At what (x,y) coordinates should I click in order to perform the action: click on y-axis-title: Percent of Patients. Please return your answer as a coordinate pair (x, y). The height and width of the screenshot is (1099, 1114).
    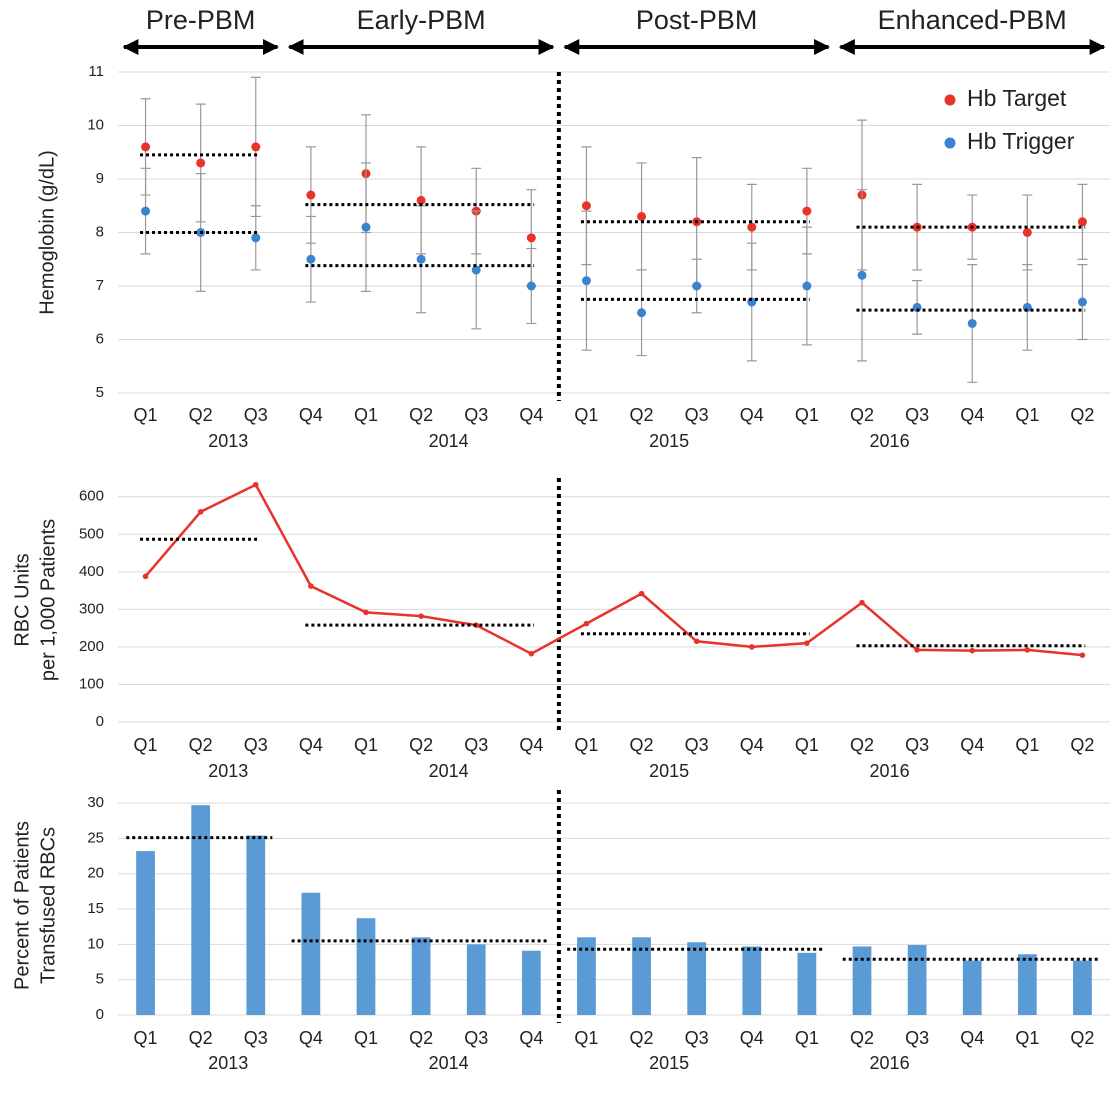
    Looking at the image, I should click on (22, 905).